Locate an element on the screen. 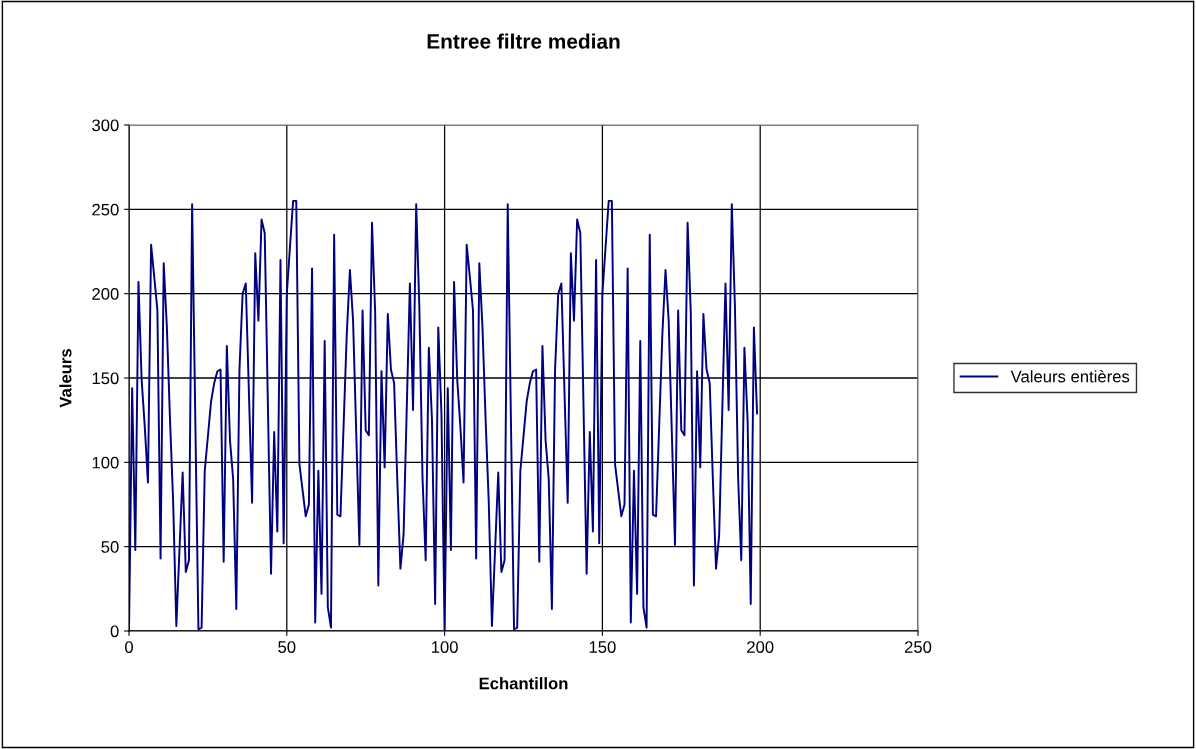  x-tick-label: 200 is located at coordinates (760, 647).